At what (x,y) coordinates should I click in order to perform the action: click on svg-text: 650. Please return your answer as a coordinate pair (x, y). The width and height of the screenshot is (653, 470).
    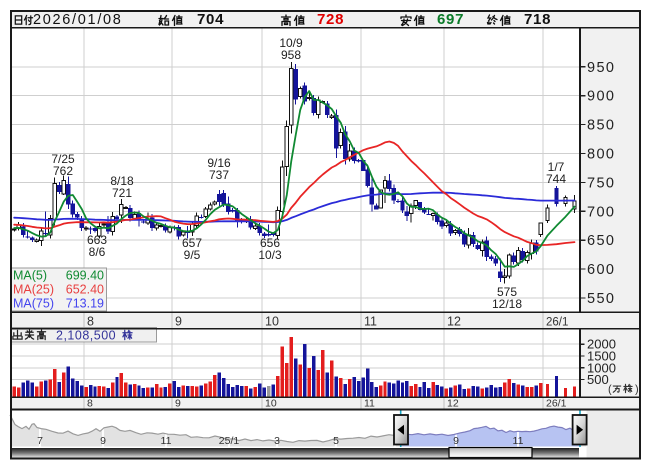
    Looking at the image, I should click on (601, 241).